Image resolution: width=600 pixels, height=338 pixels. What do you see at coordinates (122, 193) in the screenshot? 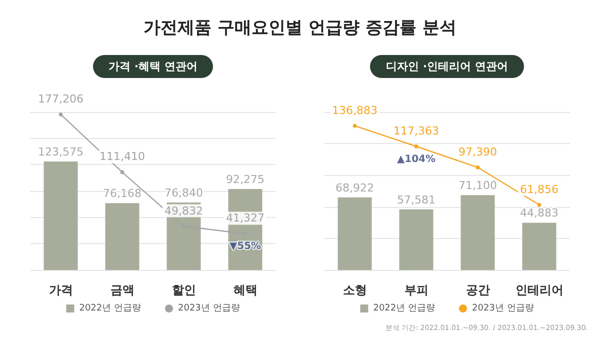
I see `data-label: 76,168` at bounding box center [122, 193].